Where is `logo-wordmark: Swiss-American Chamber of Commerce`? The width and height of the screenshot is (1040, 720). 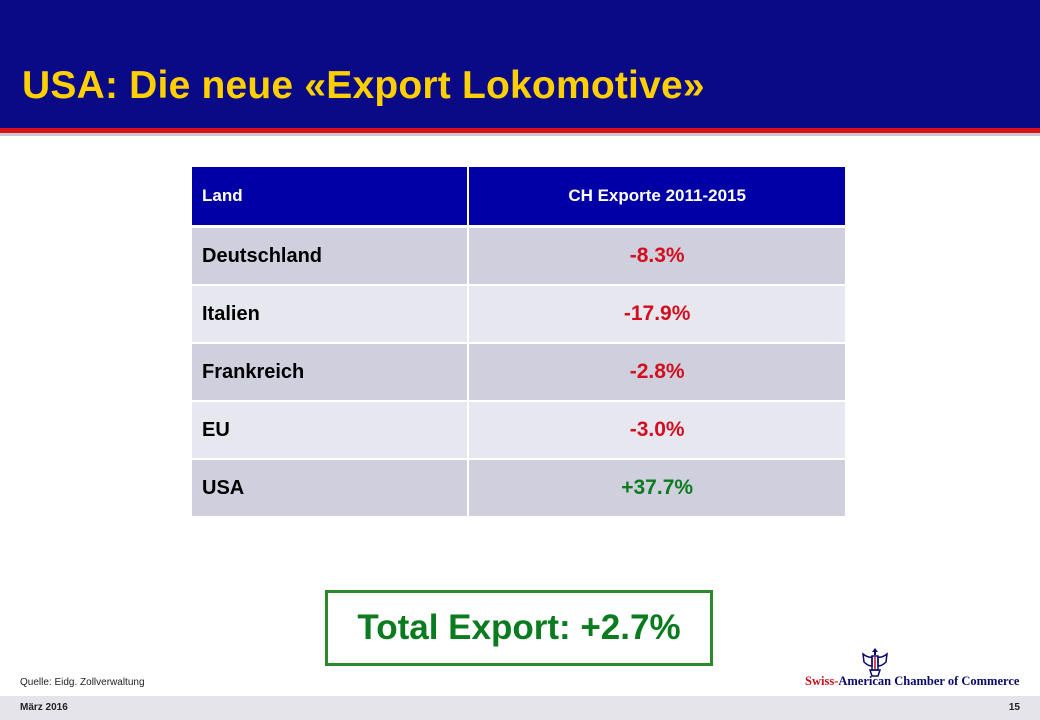
logo-wordmark: Swiss-American Chamber of Commerce is located at coordinates (917, 681).